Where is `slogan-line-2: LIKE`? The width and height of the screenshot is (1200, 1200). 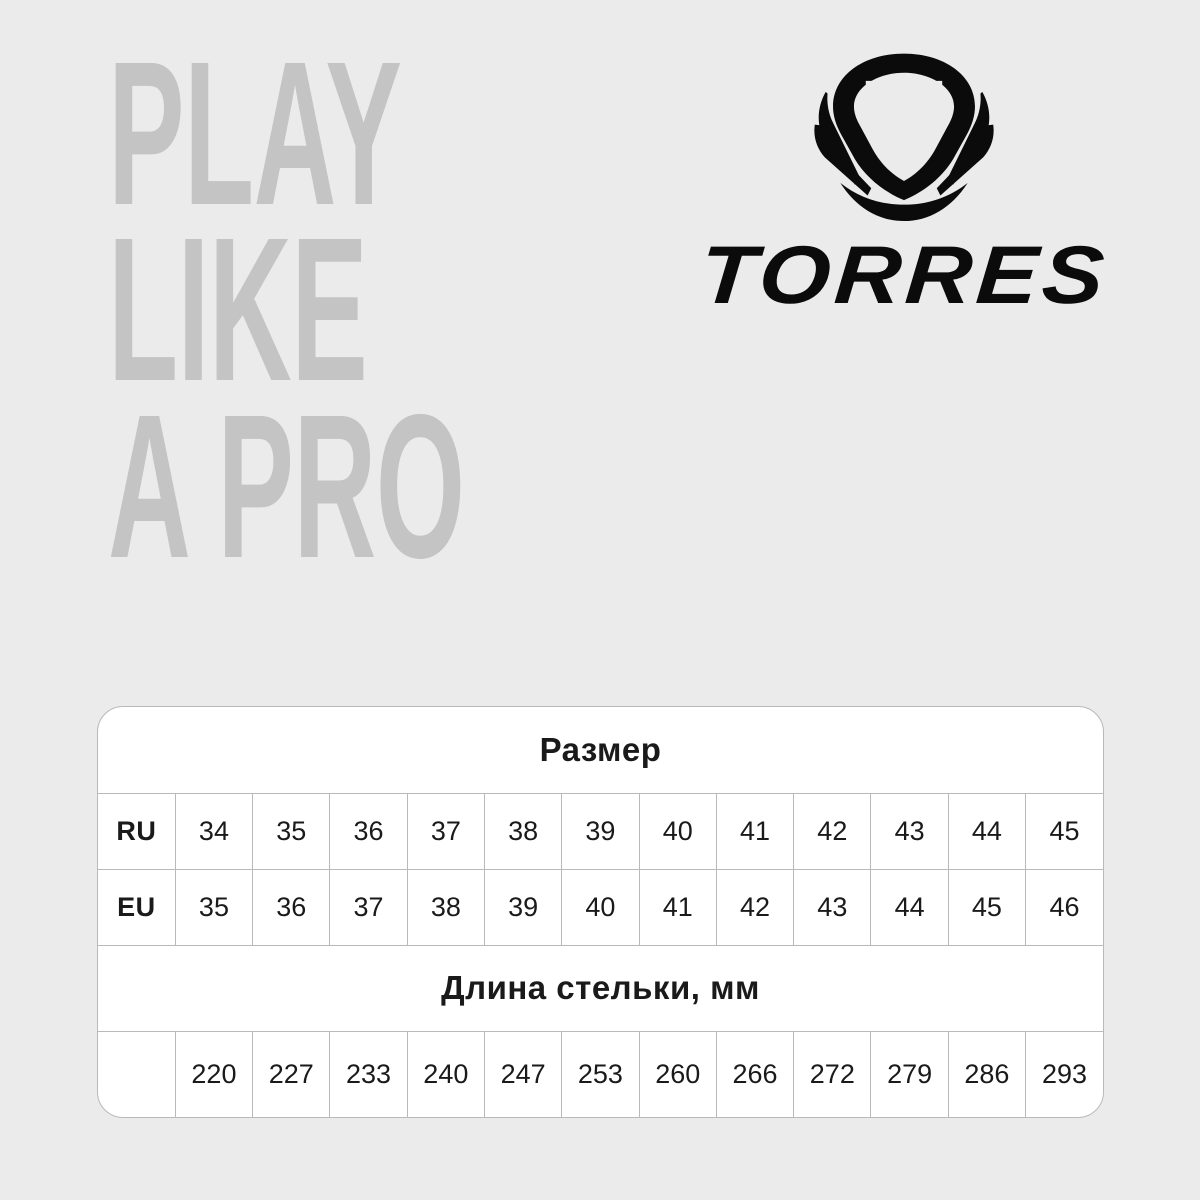 slogan-line-2: LIKE is located at coordinates (238, 310).